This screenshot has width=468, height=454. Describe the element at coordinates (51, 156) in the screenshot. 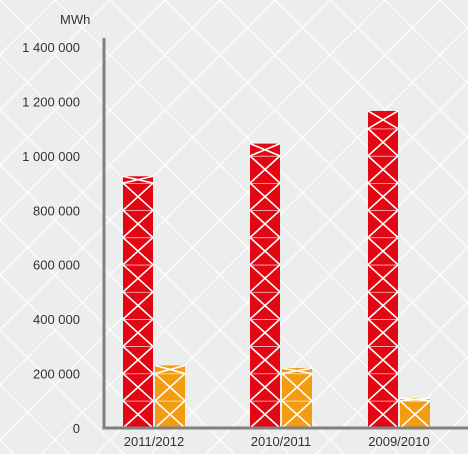

I see `y-tick-label: 1 000 000` at that location.